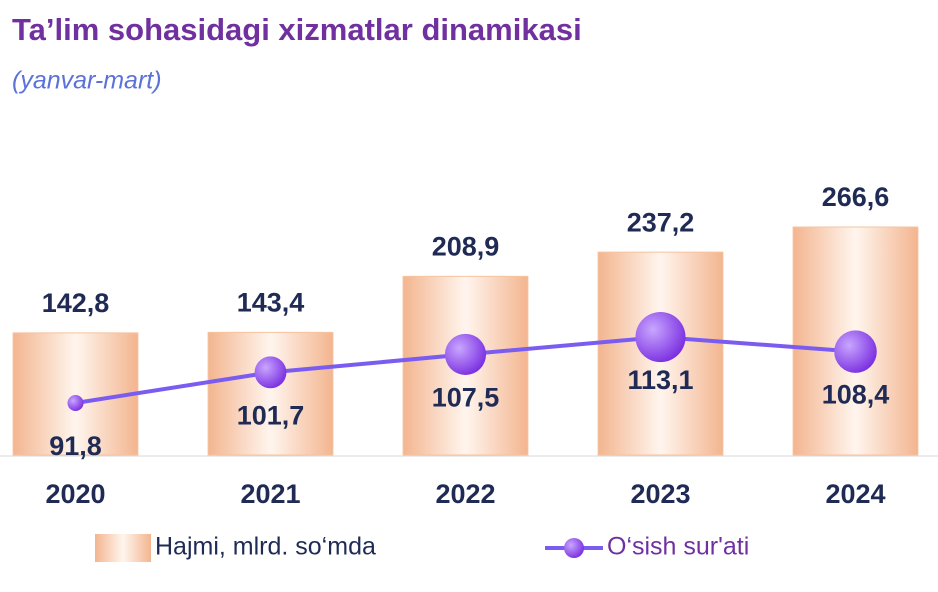 This screenshot has width=938, height=592. I want to click on bar-value-label: 266,6, so click(856, 197).